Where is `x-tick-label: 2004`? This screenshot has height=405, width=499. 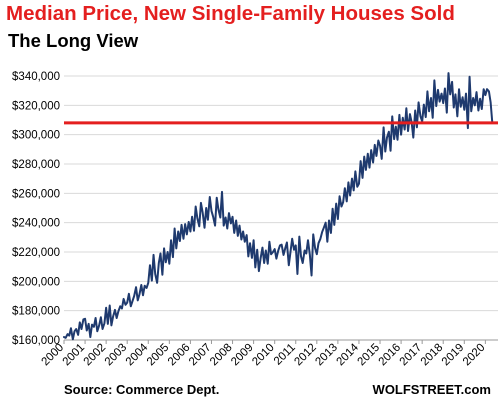 x-tick-label: 2004 is located at coordinates (137, 354).